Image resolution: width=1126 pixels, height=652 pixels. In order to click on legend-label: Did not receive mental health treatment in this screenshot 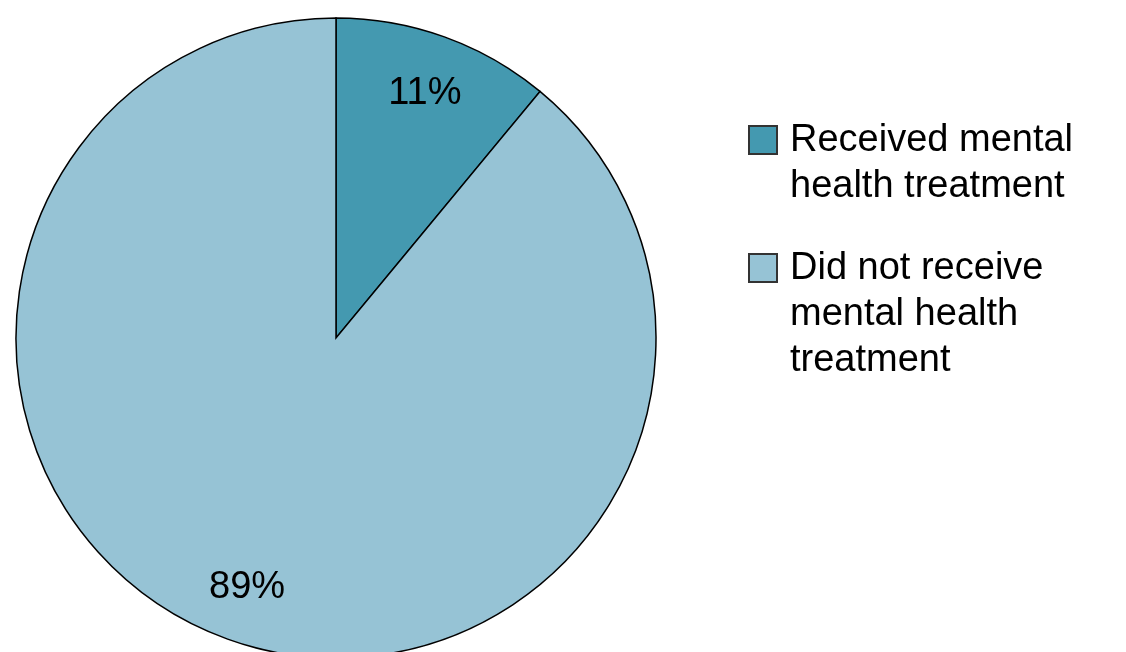, I will do `click(917, 312)`.